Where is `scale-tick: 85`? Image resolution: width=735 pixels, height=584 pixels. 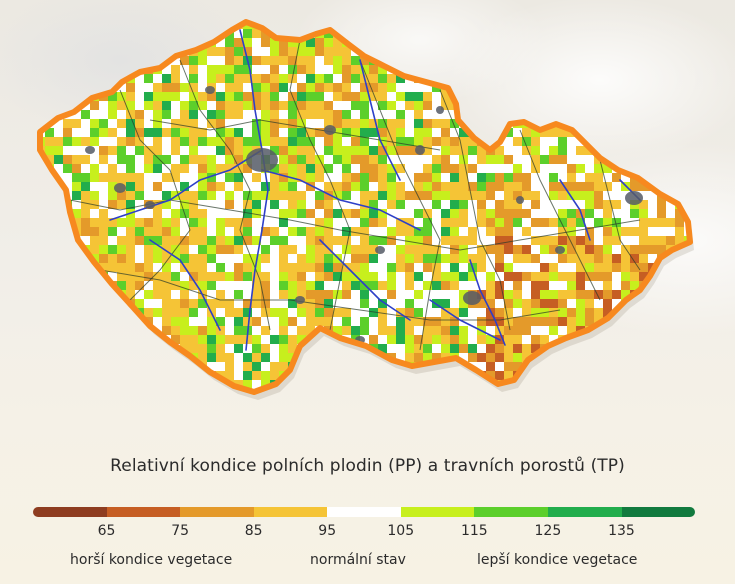 scale-tick: 85 is located at coordinates (253, 531).